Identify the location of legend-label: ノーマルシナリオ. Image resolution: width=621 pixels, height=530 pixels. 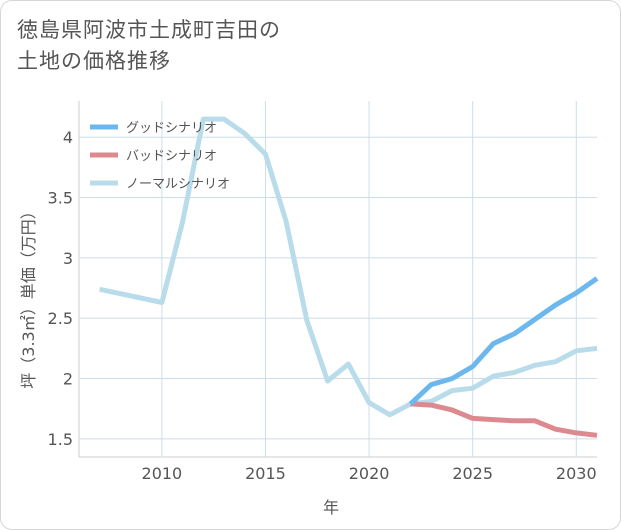
(178, 184).